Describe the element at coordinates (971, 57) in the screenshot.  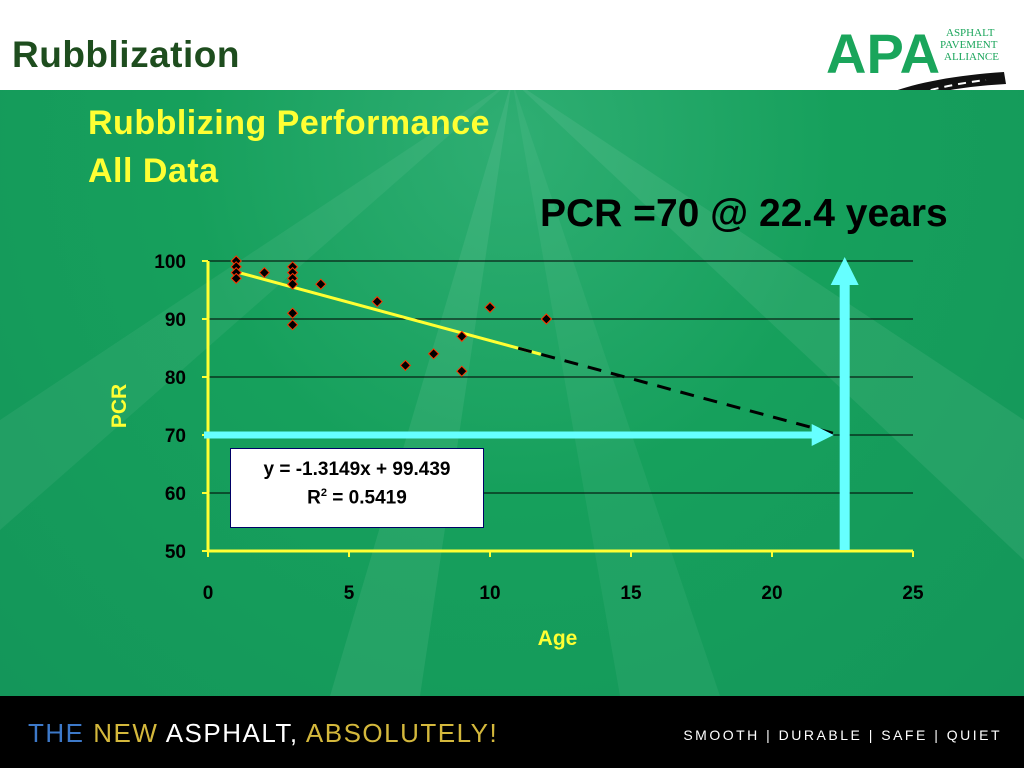
I see `logo-line3: ALLIANCE` at that location.